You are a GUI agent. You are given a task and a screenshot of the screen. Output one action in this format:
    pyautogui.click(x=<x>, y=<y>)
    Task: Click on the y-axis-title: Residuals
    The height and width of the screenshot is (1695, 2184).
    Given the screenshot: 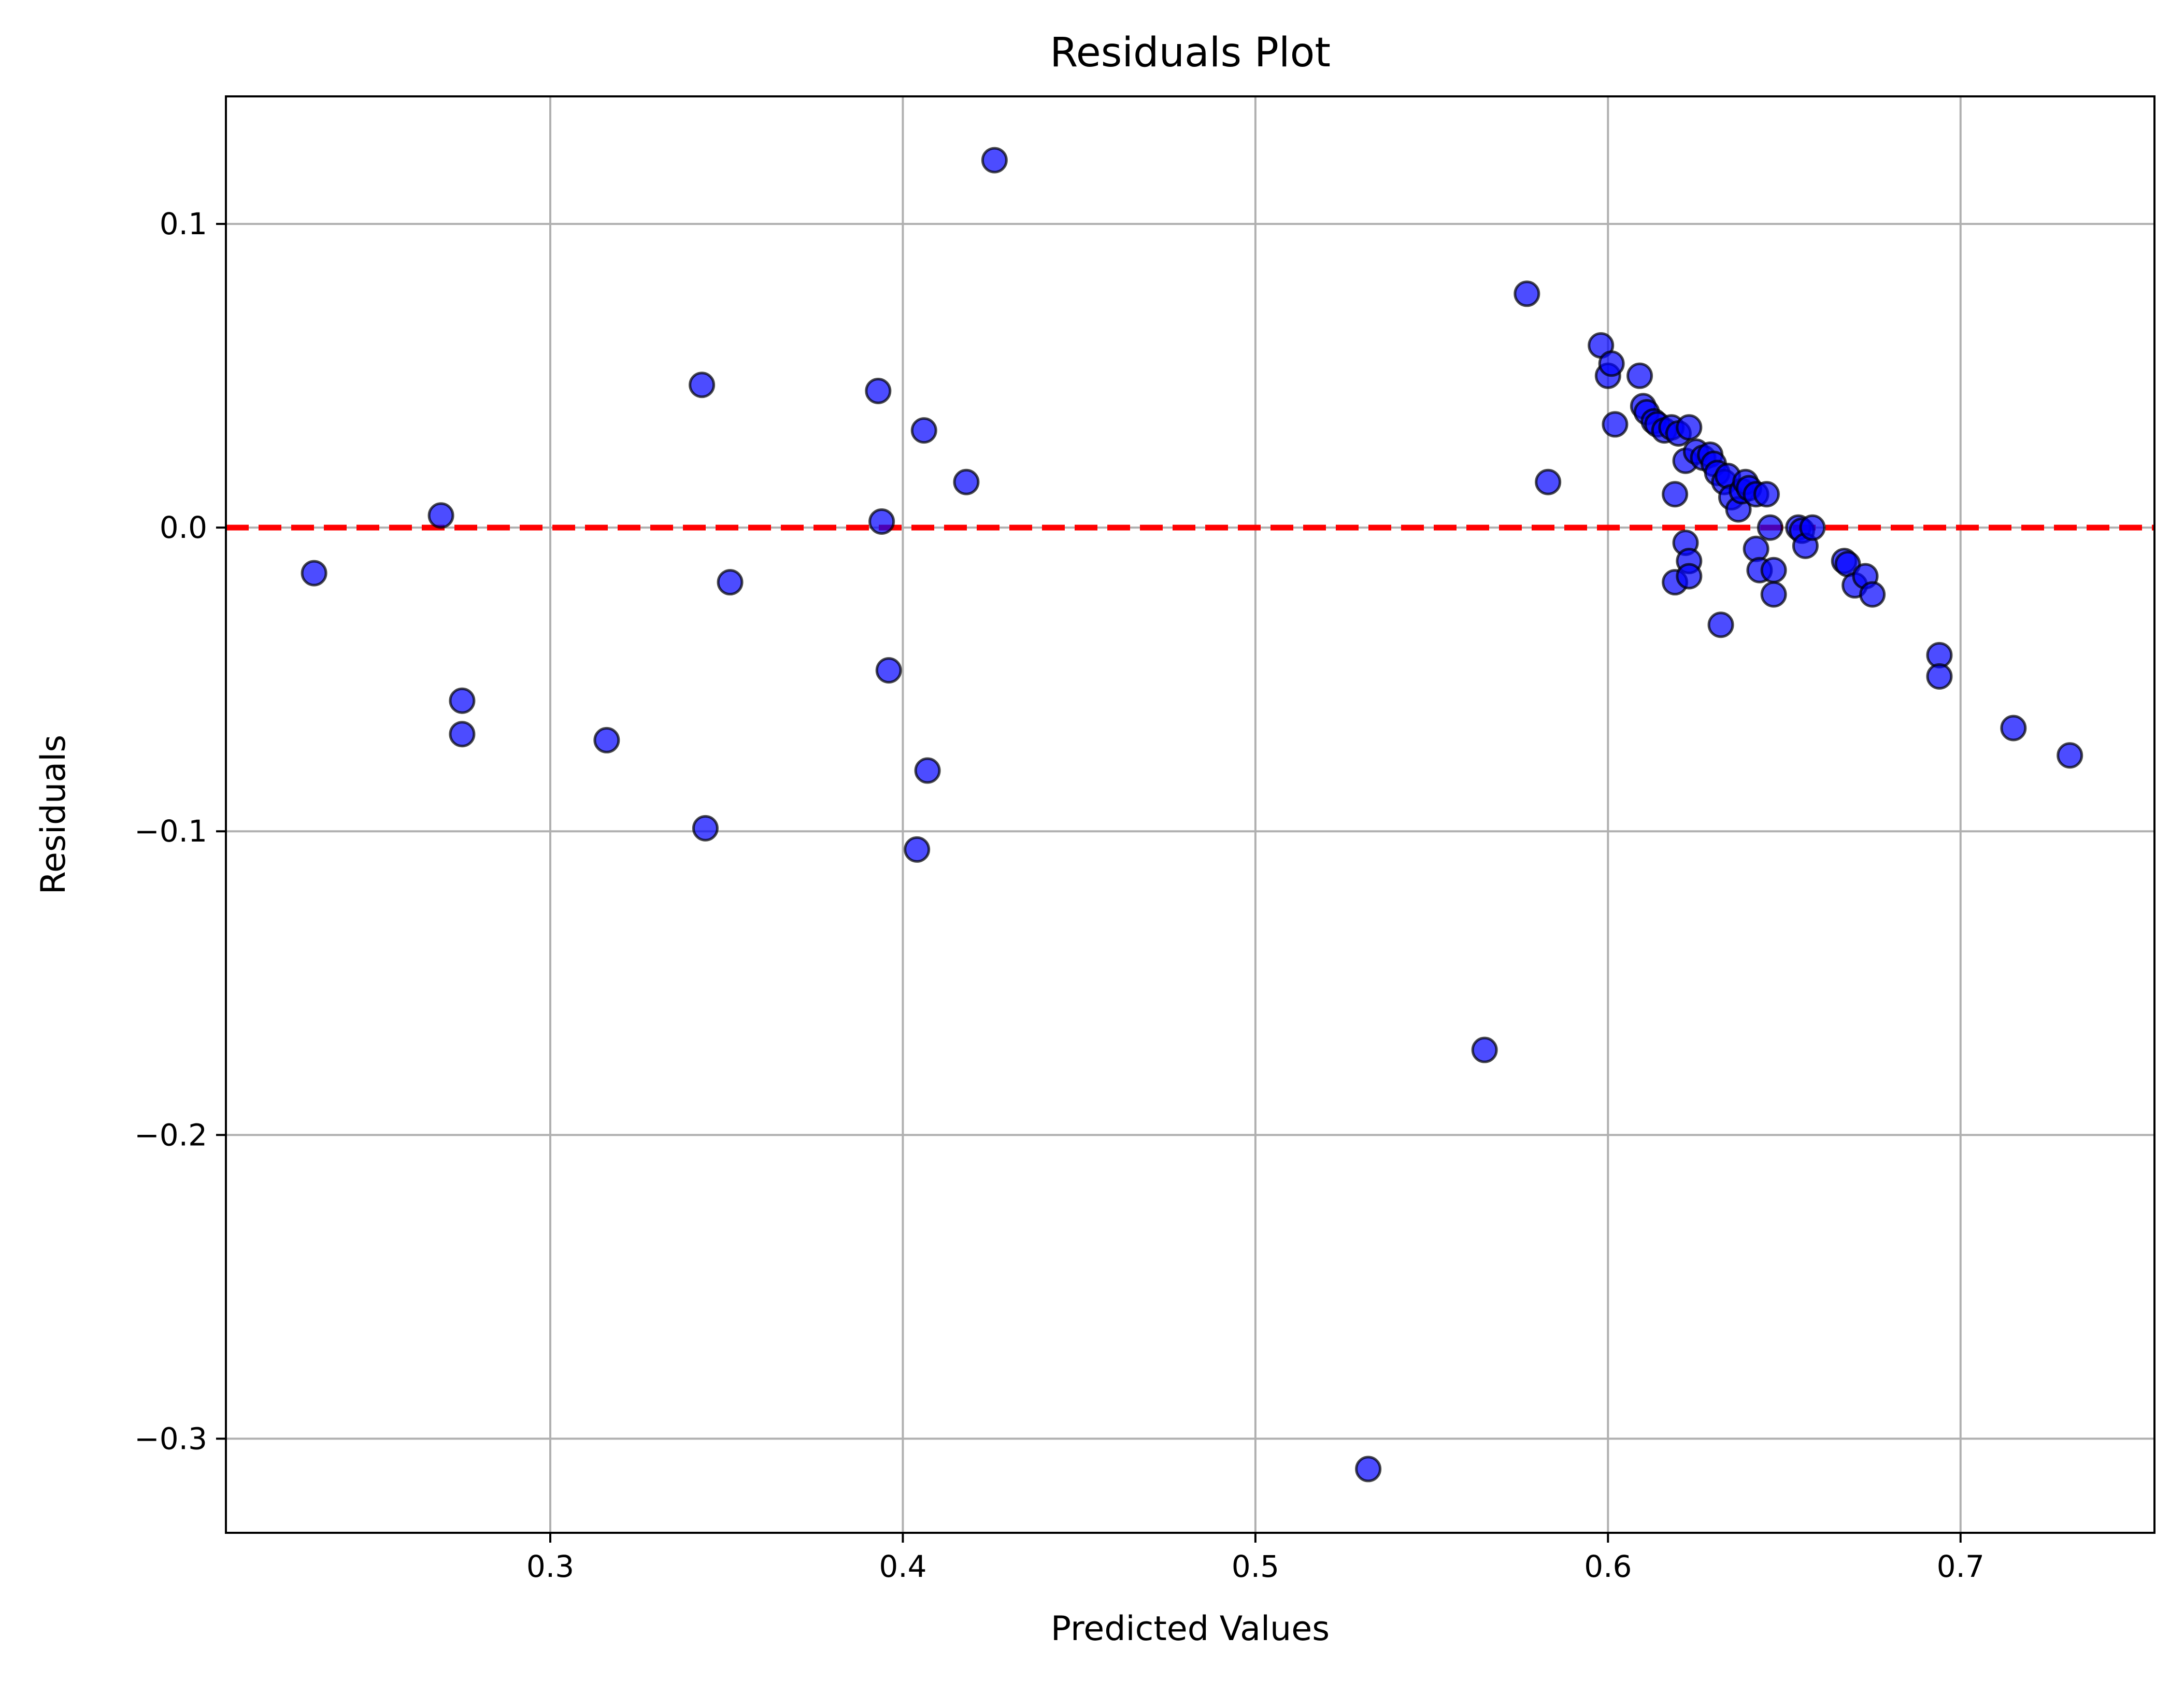 What is the action you would take?
    pyautogui.click(x=53, y=814)
    